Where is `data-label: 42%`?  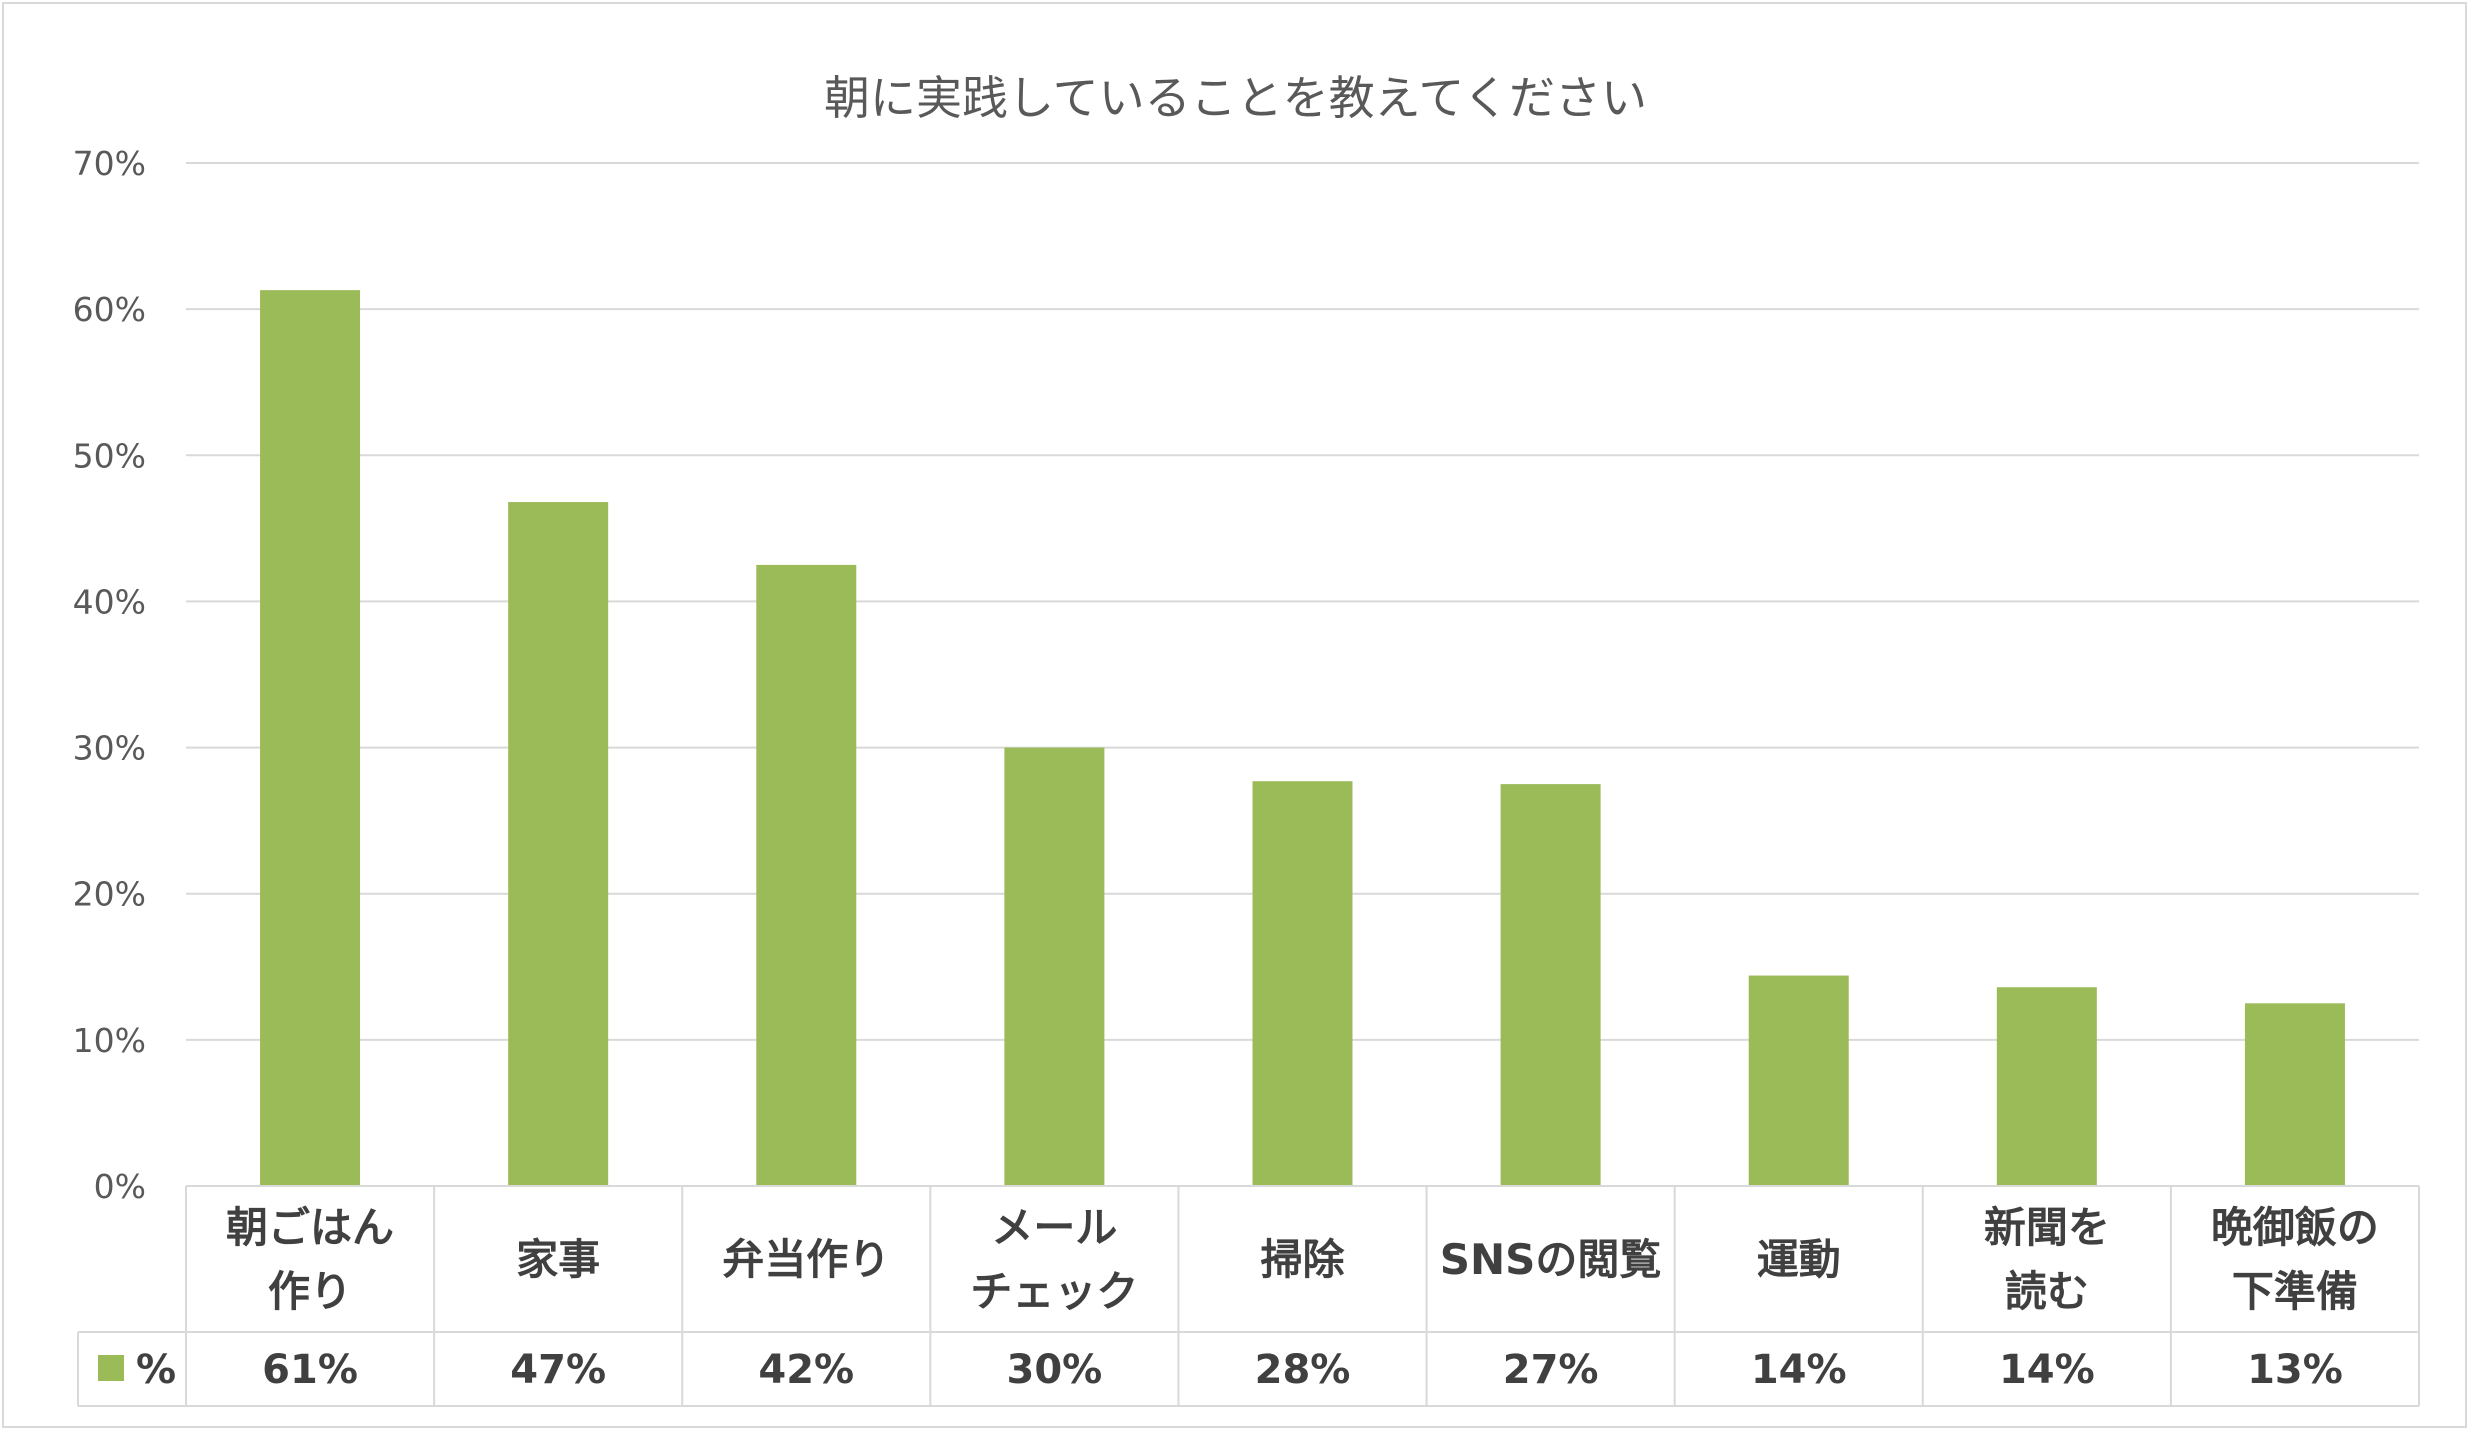
data-label: 42% is located at coordinates (806, 1370).